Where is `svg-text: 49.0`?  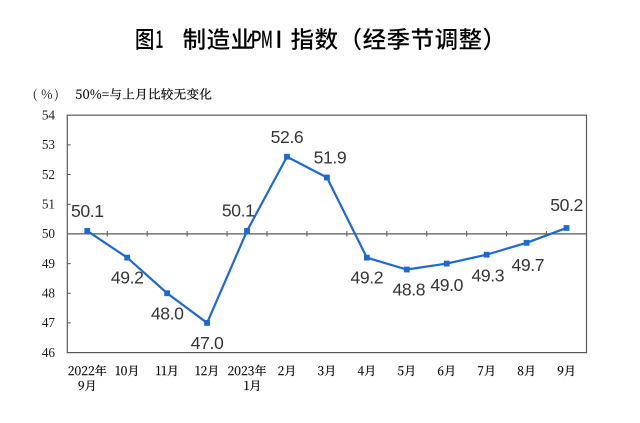
svg-text: 49.0 is located at coordinates (446, 285).